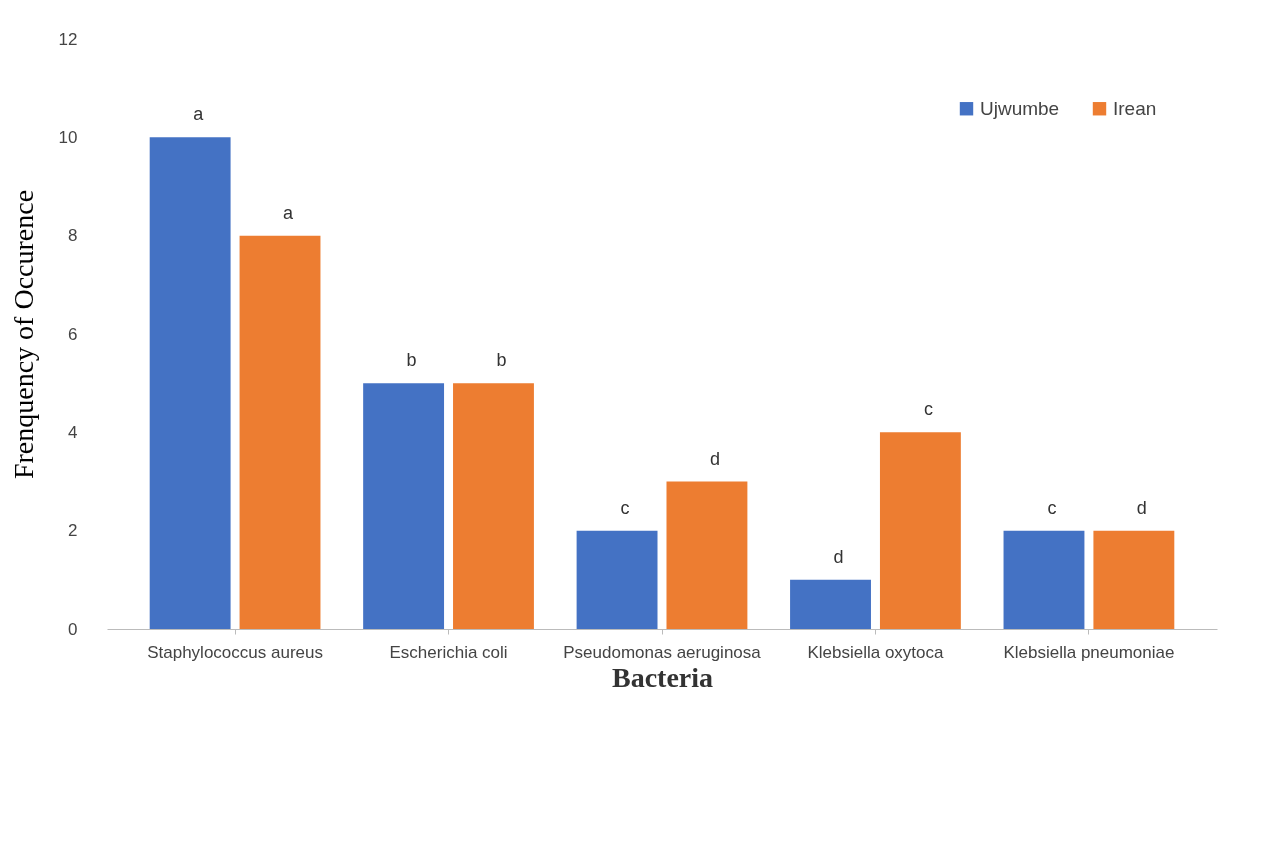 This screenshot has width=1266, height=857. I want to click on y-tick-label: 4, so click(73, 432).